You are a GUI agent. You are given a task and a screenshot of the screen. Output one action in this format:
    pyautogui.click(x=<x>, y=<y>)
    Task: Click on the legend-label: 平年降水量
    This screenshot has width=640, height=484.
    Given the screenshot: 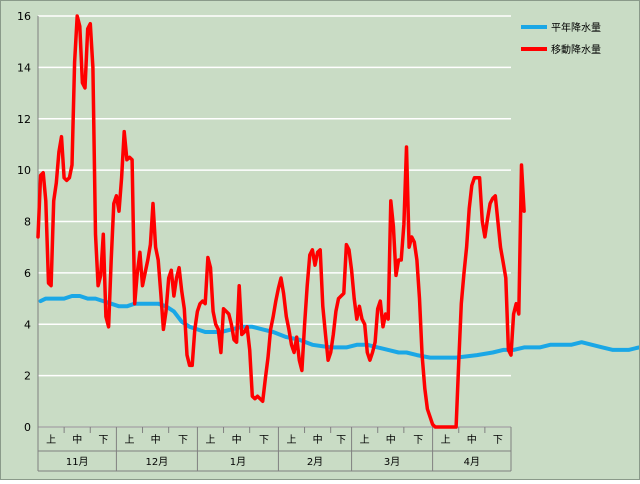 What is the action you would take?
    pyautogui.click(x=576, y=27)
    